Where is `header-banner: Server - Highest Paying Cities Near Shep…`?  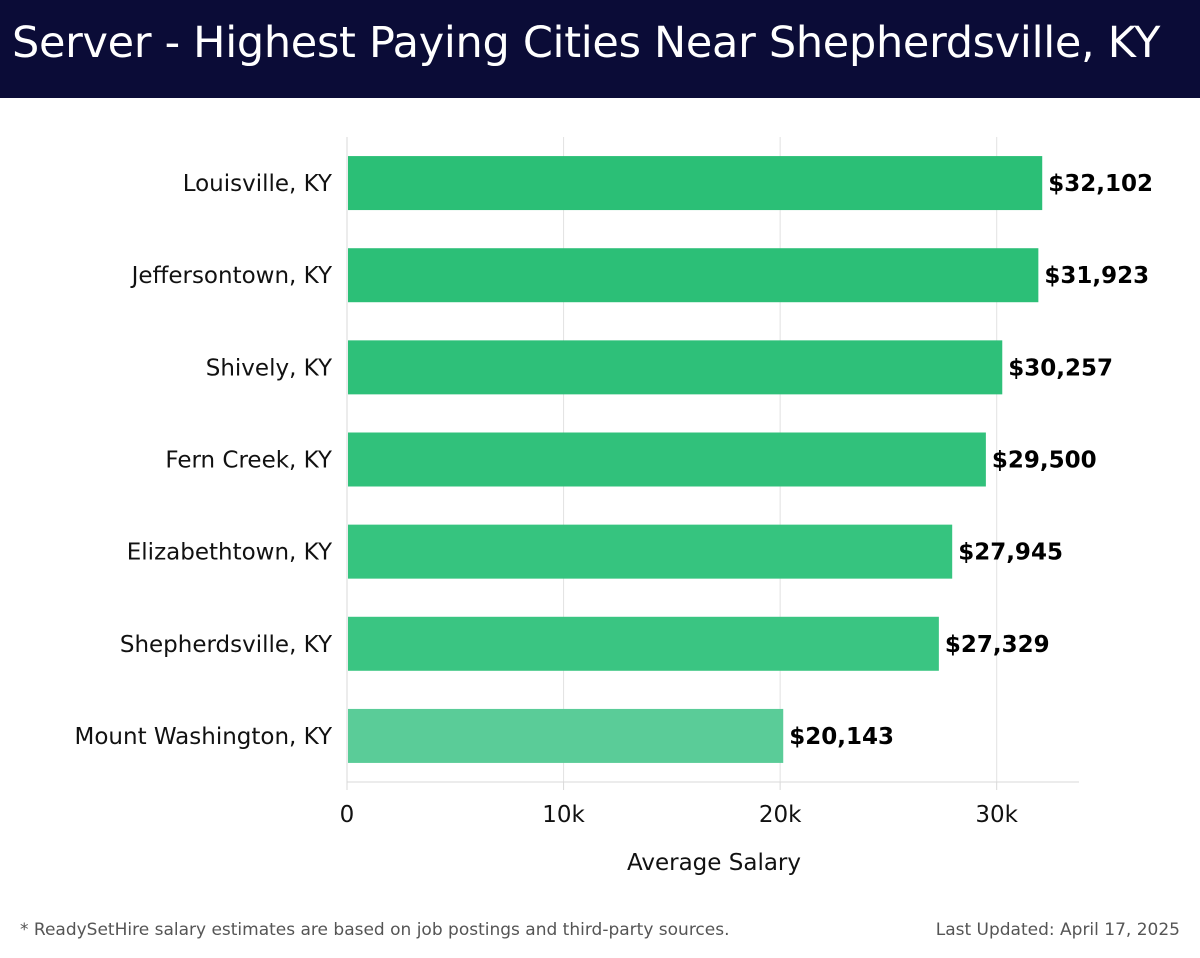 header-banner: Server - Highest Paying Cities Near Shep… is located at coordinates (600, 49).